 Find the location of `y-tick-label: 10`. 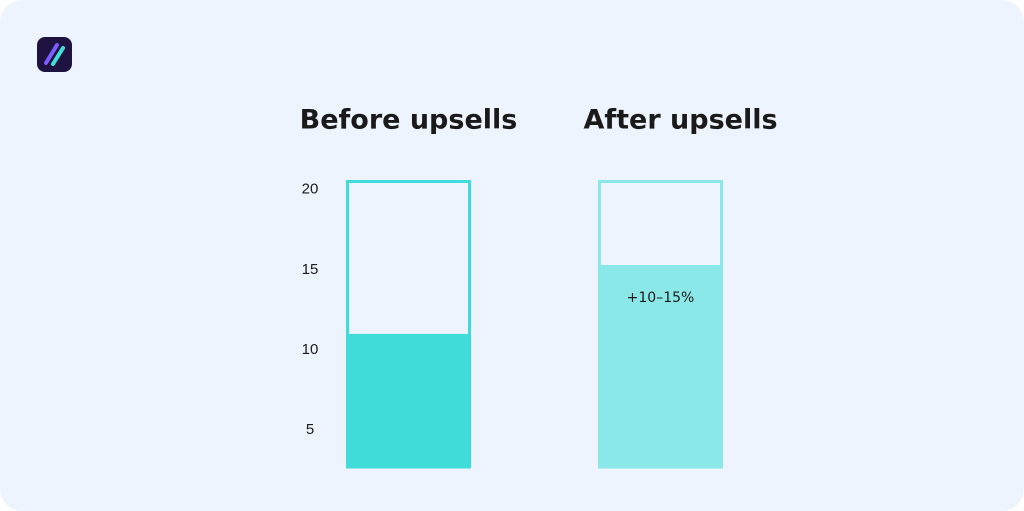

y-tick-label: 10 is located at coordinates (310, 349).